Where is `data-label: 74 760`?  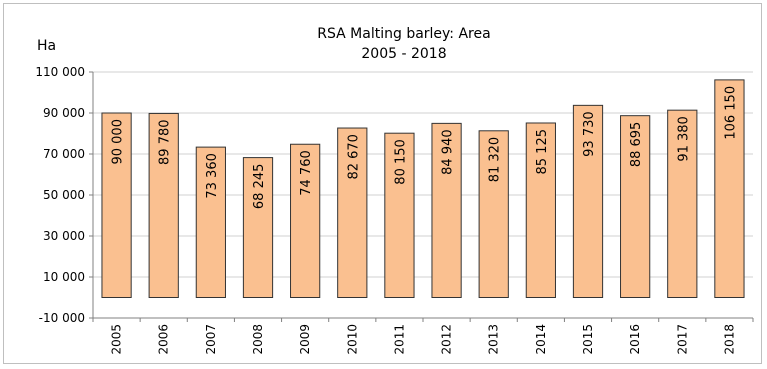 data-label: 74 760 is located at coordinates (306, 173).